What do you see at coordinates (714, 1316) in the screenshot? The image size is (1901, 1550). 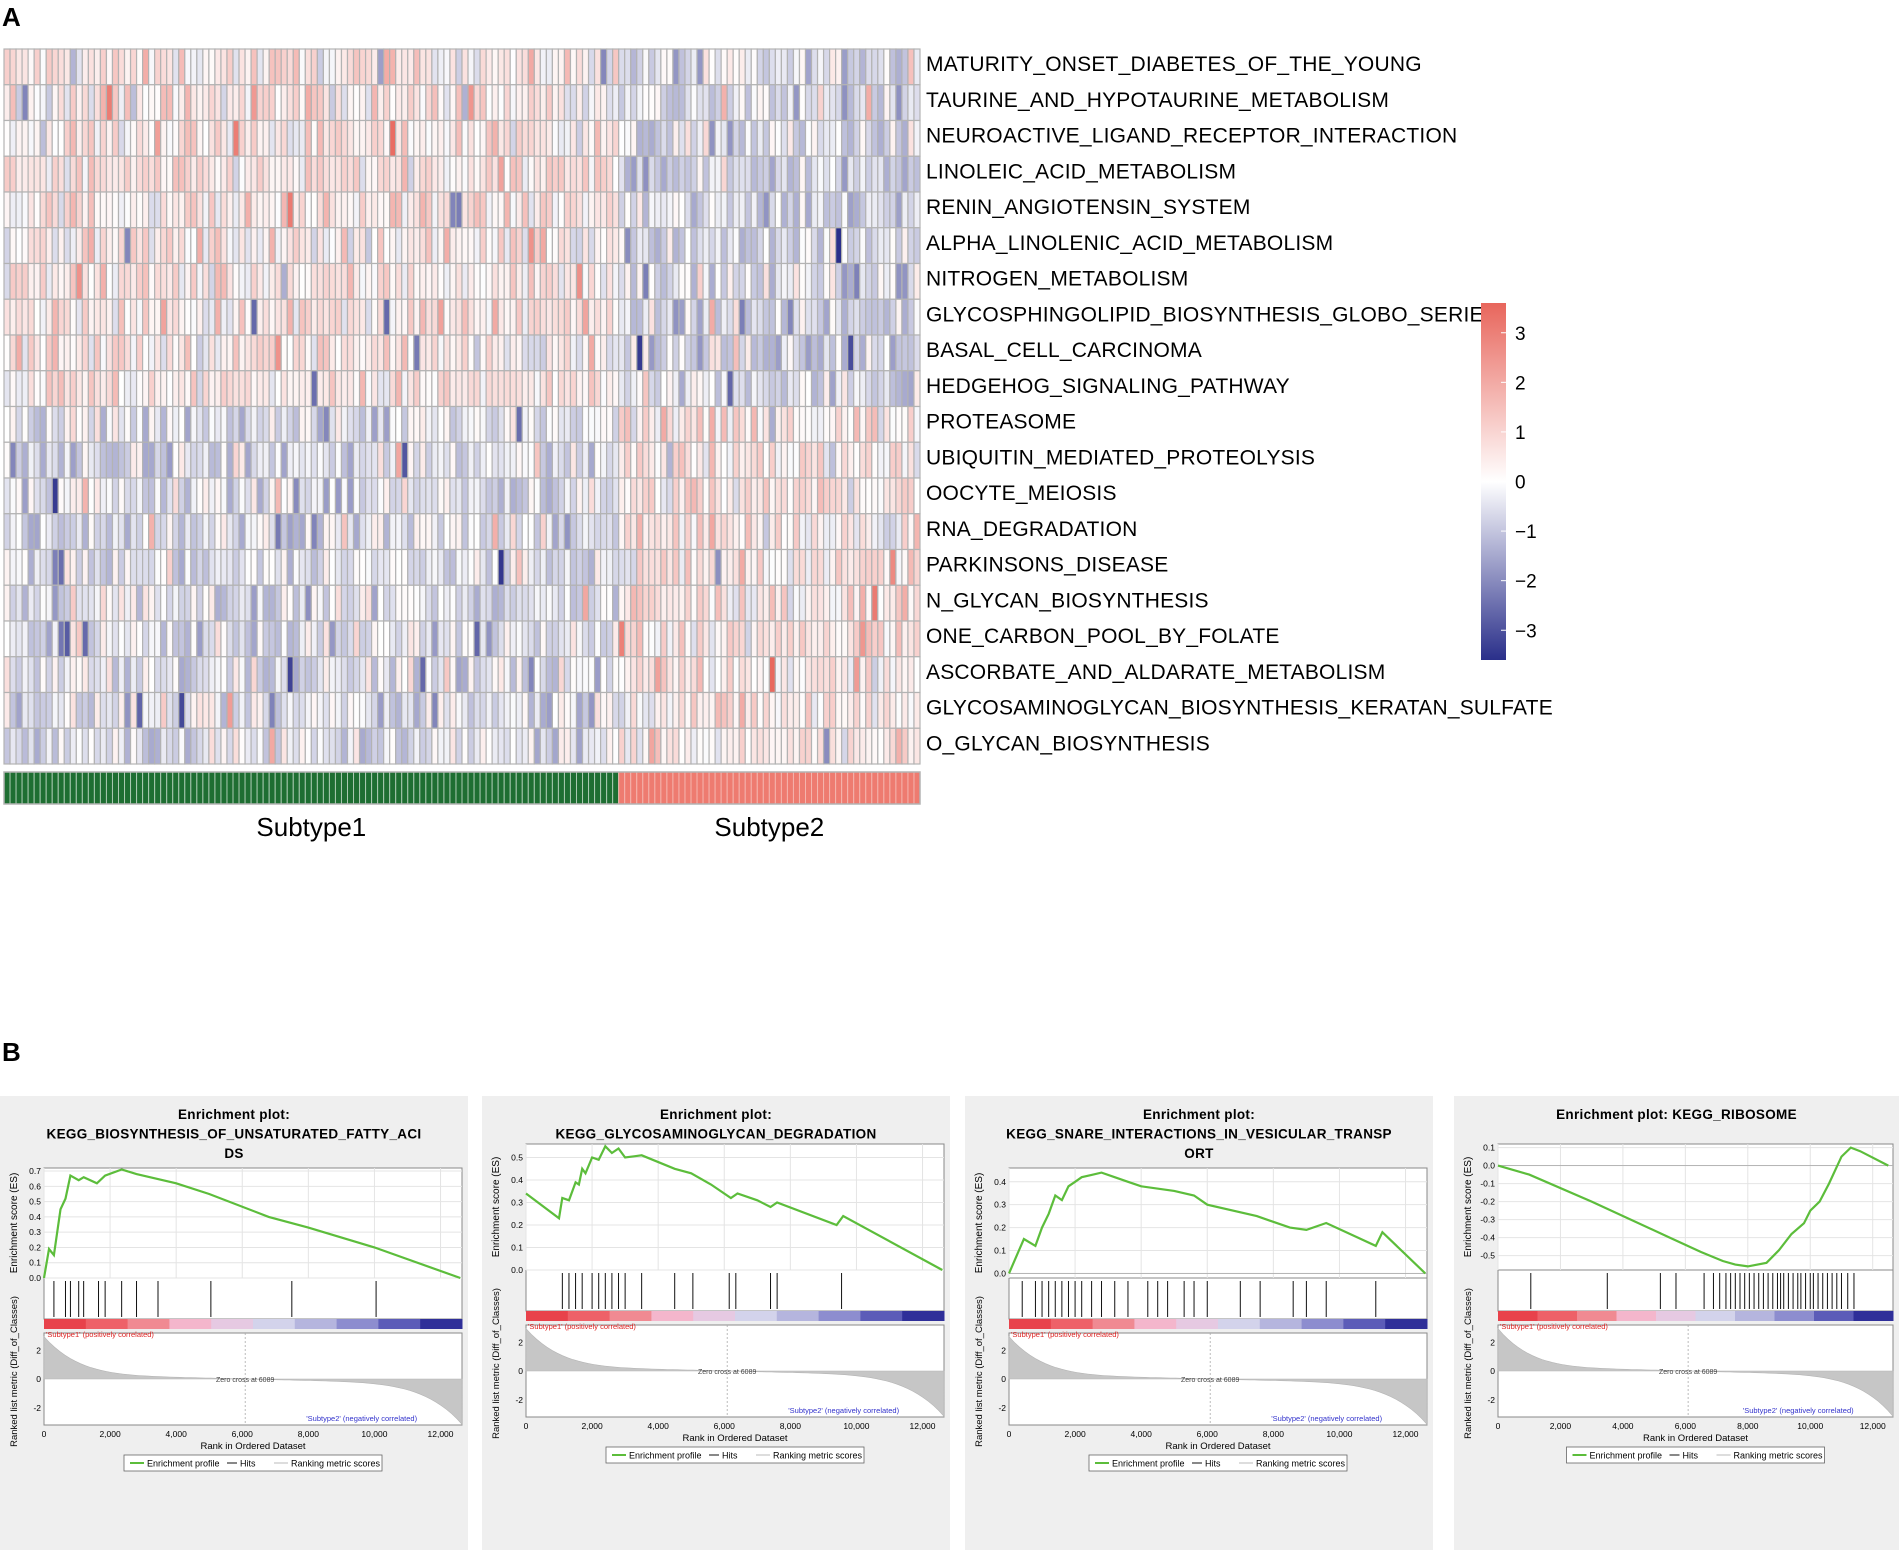 I see `rank-colorbar-segment` at bounding box center [714, 1316].